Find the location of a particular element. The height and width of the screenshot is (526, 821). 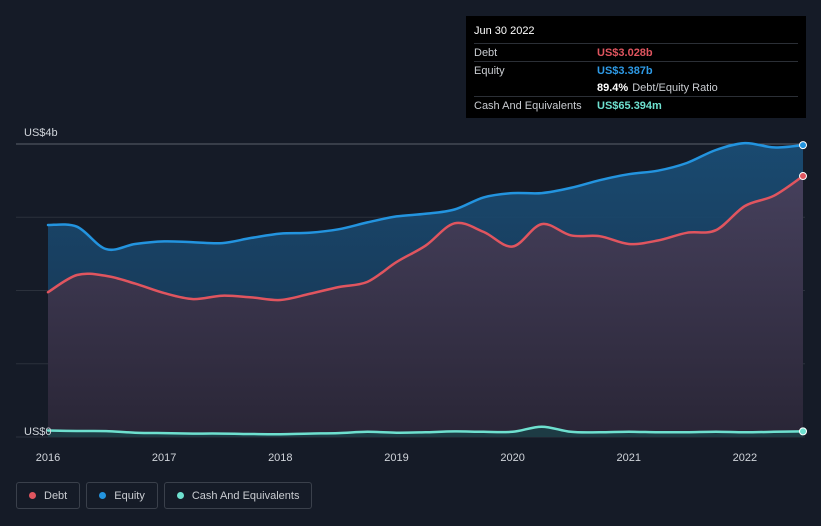

cash-dot-icon is located at coordinates (180, 495).